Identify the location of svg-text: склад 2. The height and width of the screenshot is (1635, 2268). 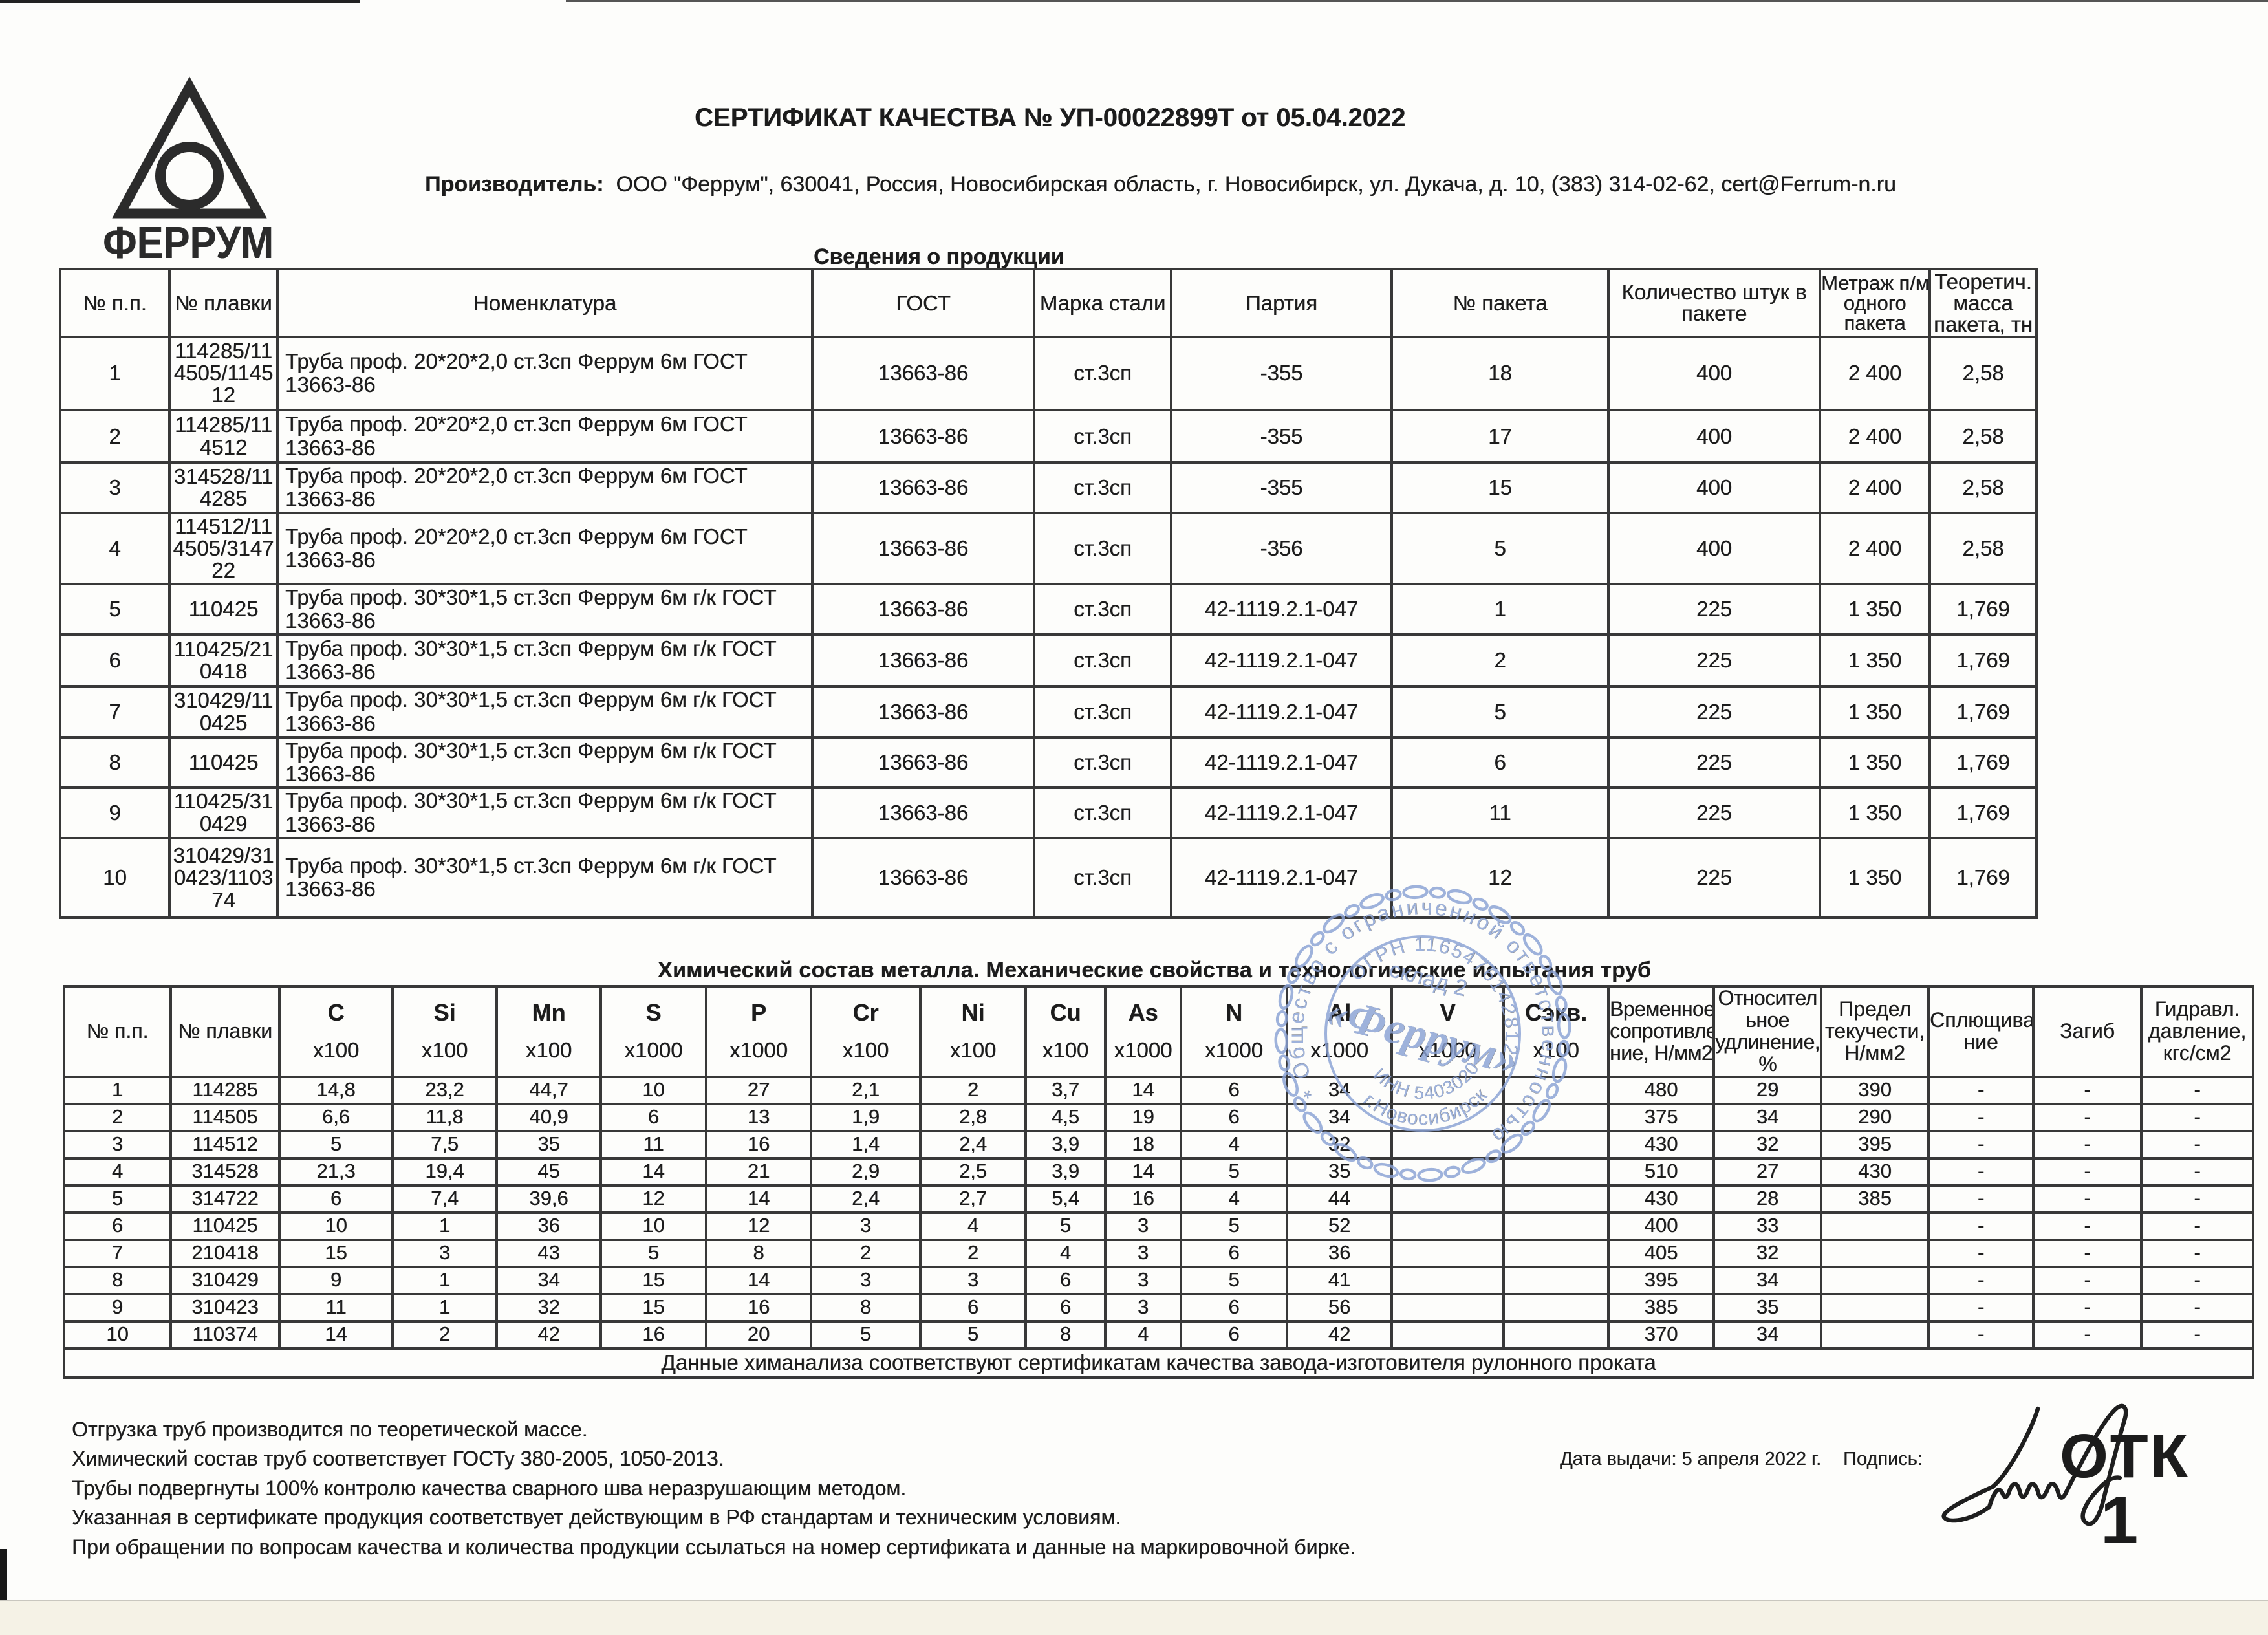
(1428, 979).